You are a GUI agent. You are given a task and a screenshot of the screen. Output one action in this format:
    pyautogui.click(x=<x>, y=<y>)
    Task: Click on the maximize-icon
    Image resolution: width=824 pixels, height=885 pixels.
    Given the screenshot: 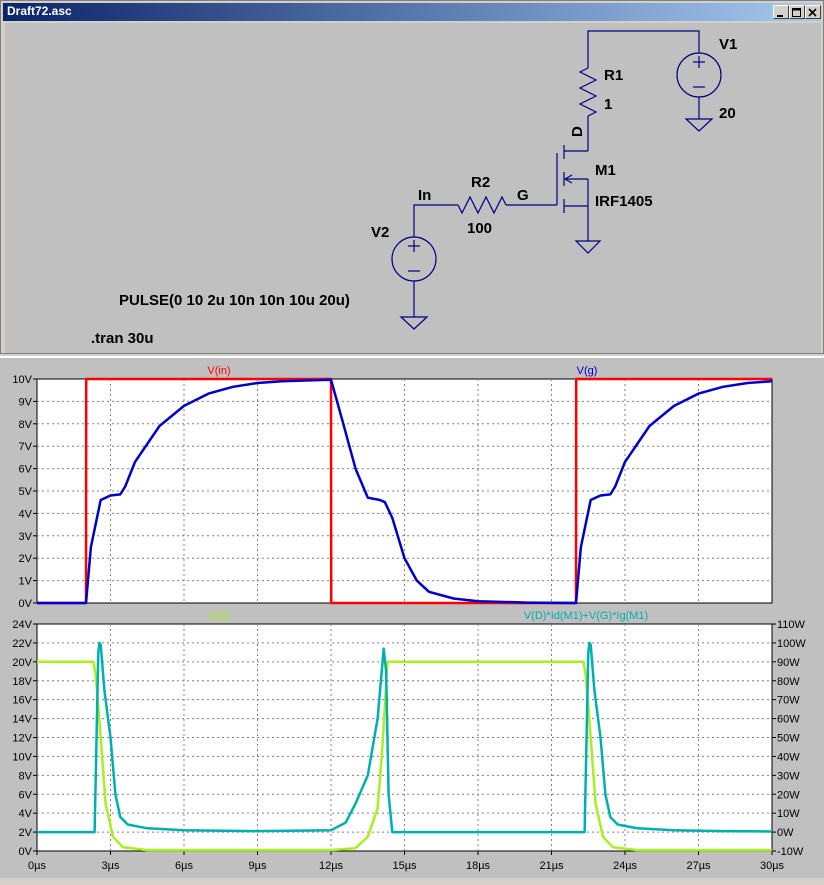 What is the action you would take?
    pyautogui.click(x=796, y=12)
    